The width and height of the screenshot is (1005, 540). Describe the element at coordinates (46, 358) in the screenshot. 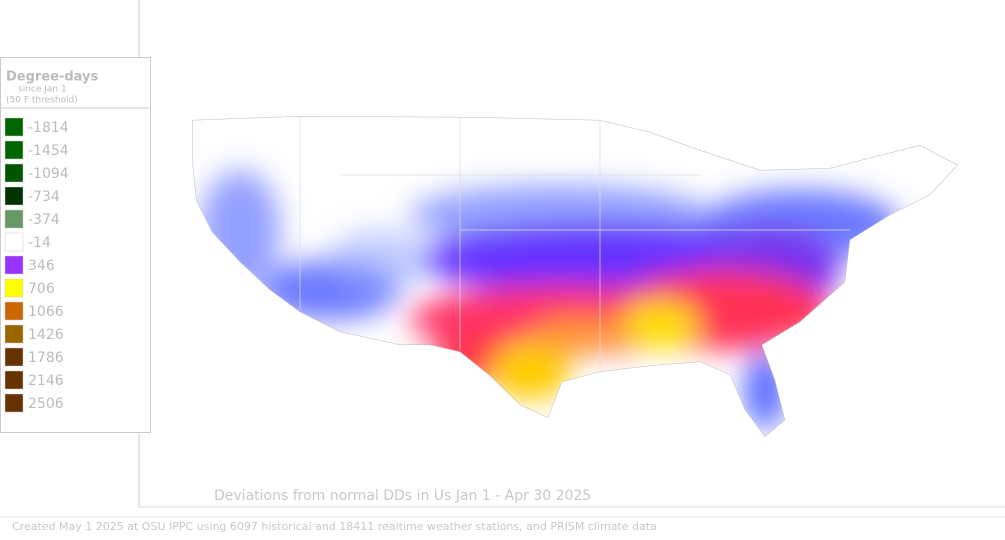

I see `legend-label: 1786` at that location.